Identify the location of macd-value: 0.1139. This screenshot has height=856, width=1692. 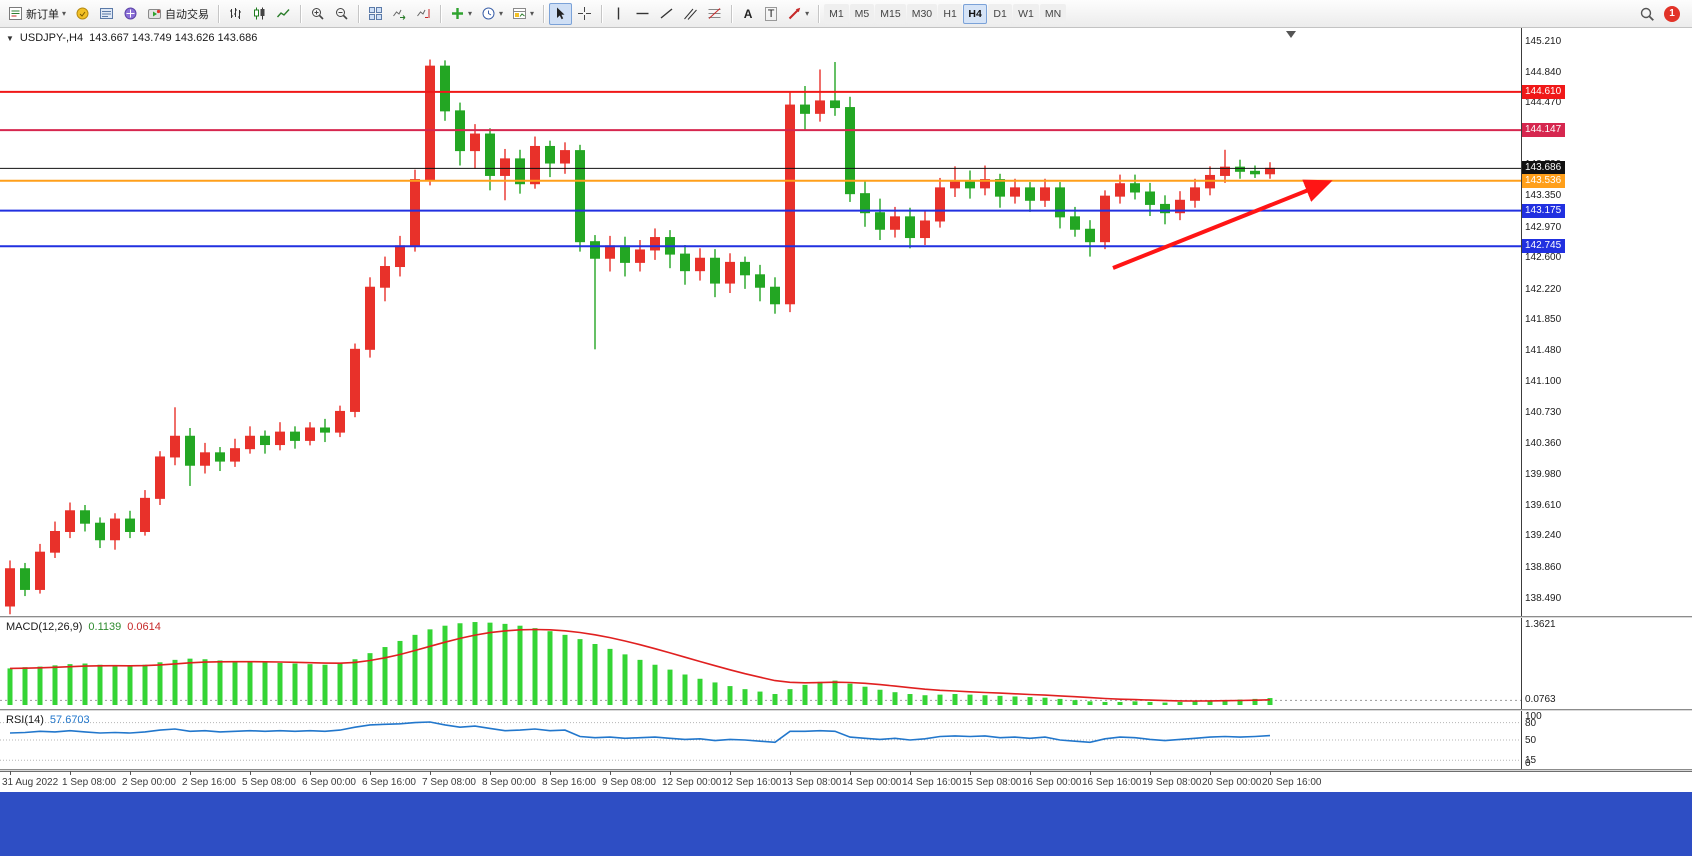
(105, 627).